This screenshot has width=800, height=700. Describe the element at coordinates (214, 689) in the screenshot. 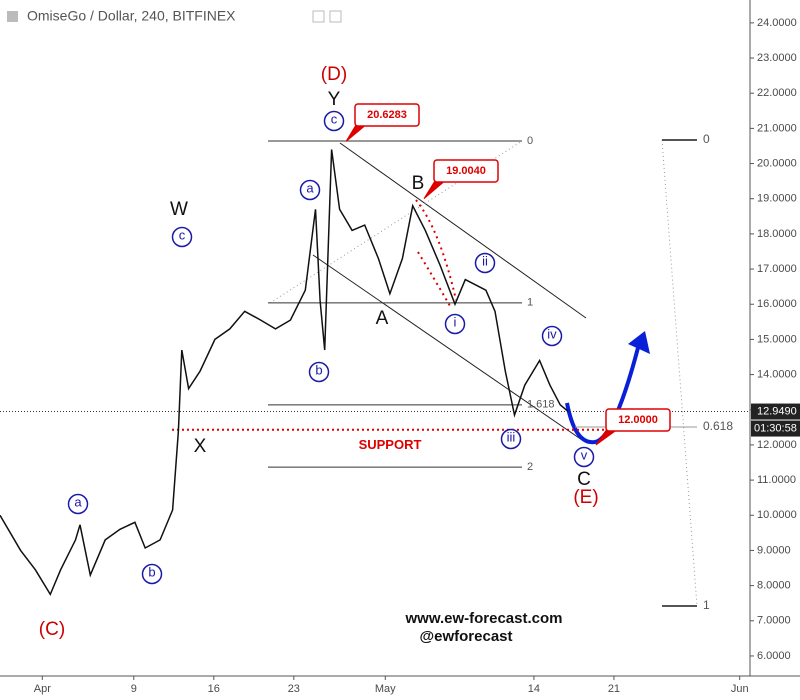

I see `x-tick-label: 16` at that location.